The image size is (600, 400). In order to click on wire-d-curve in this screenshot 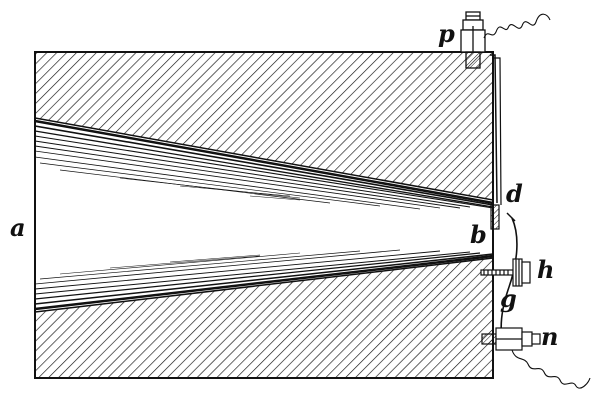, I will do `click(509, 278)`.